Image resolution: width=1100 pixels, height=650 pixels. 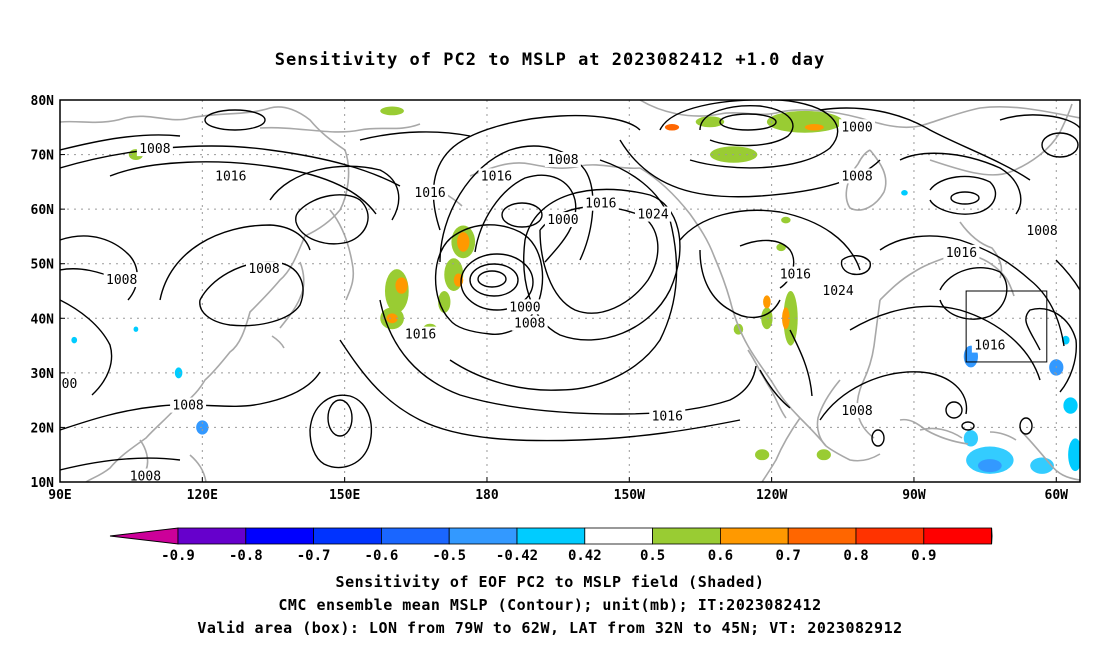 I want to click on colorbar-label: -0.6, so click(x=382, y=556).